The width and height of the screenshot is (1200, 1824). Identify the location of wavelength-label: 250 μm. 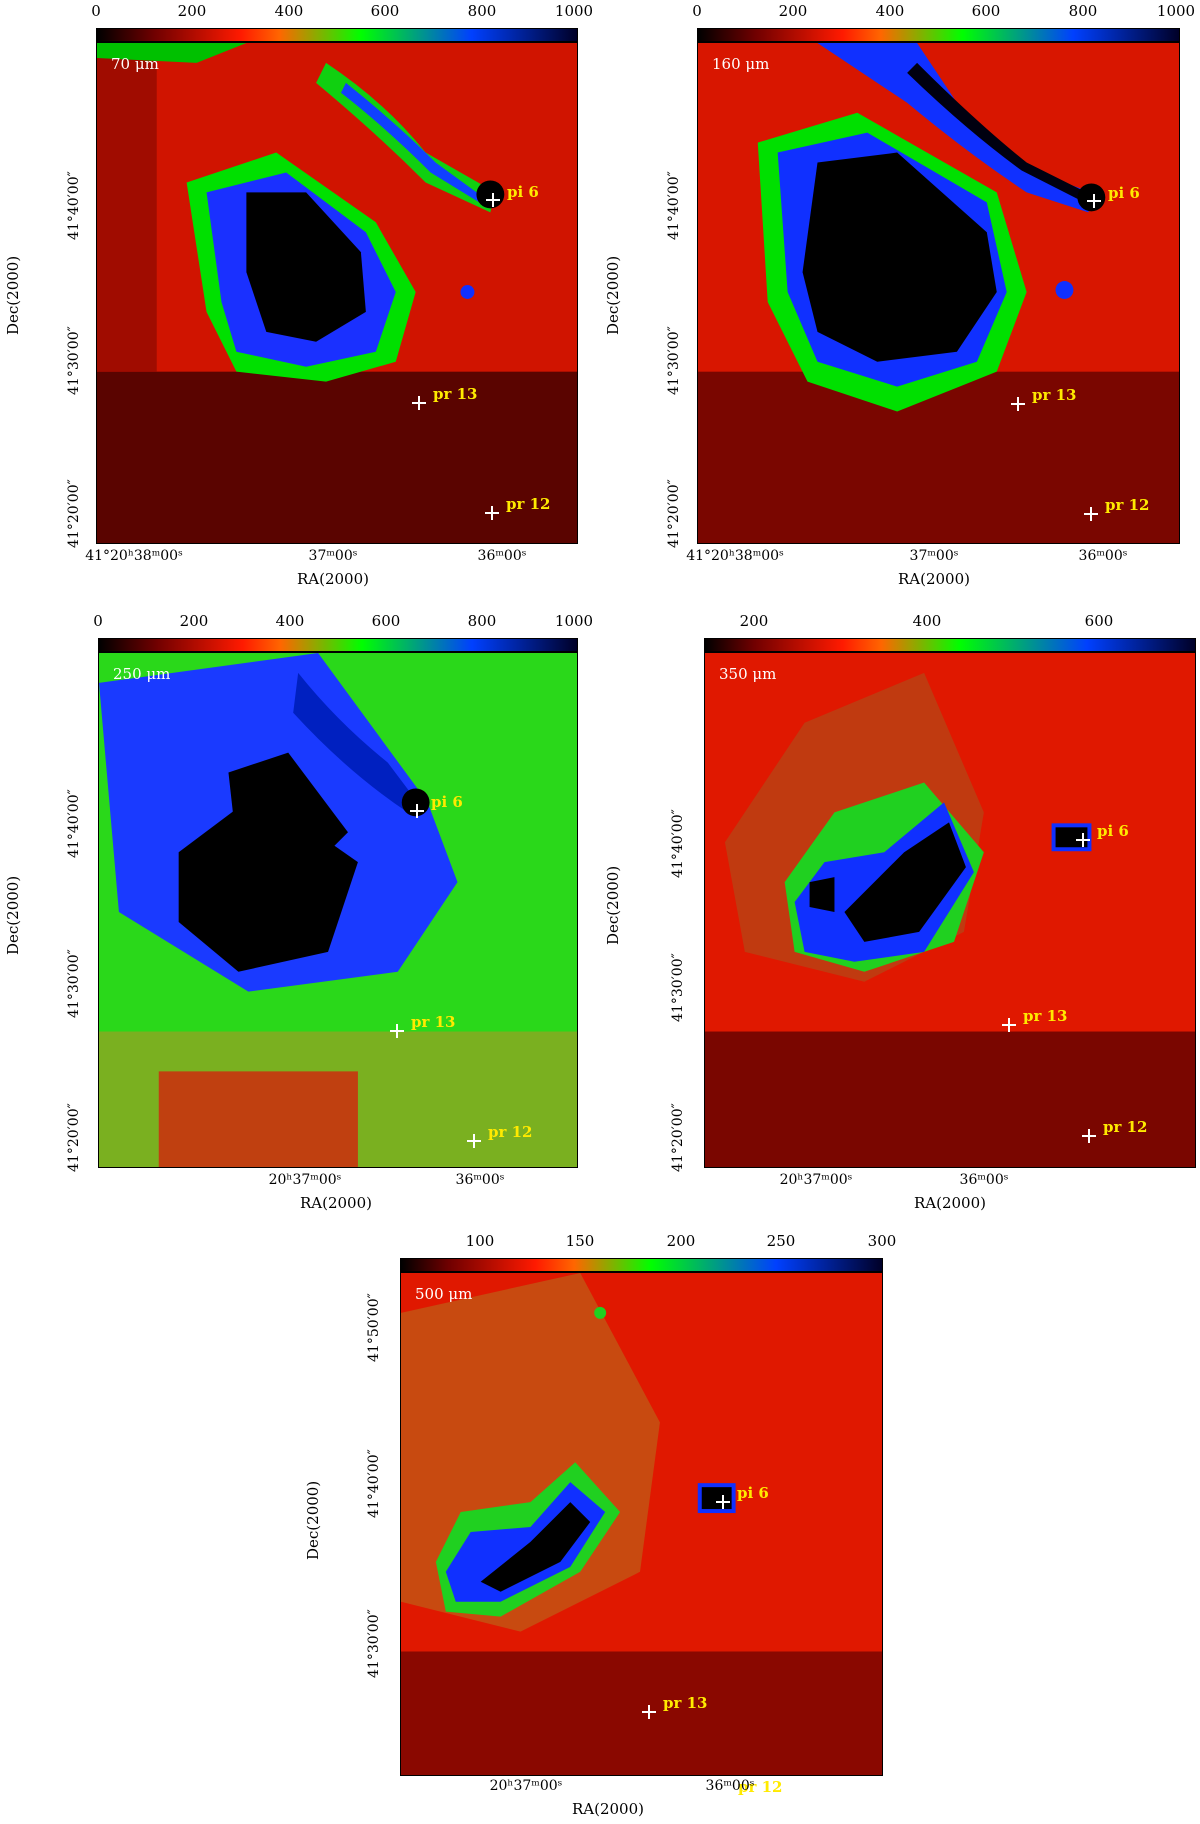
(142, 674).